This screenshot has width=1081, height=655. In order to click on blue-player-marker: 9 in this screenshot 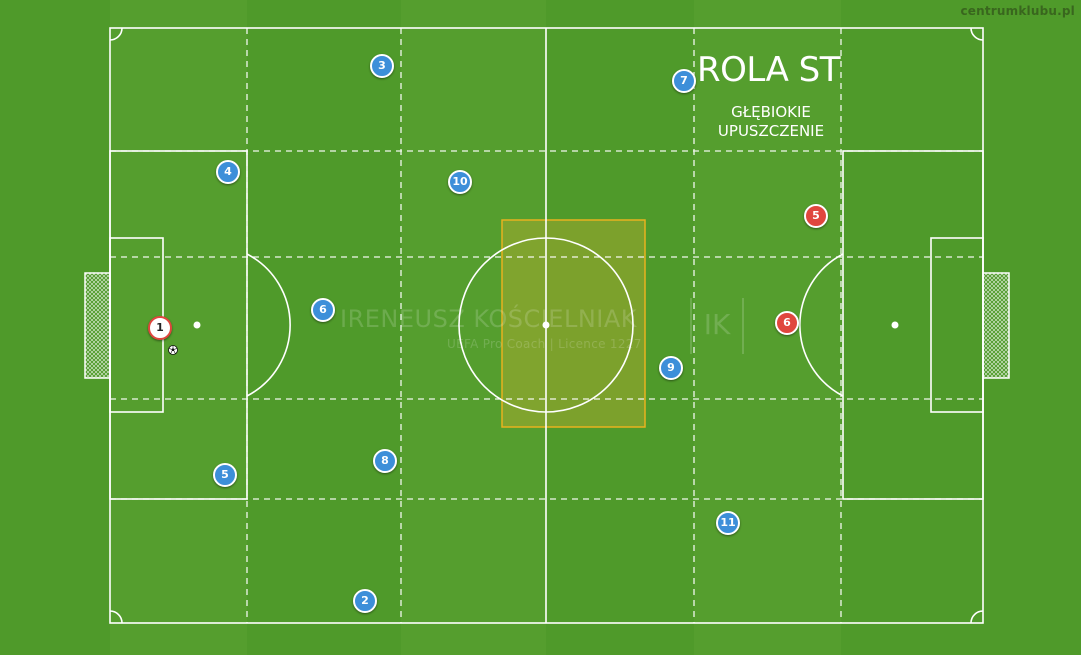, I will do `click(671, 368)`.